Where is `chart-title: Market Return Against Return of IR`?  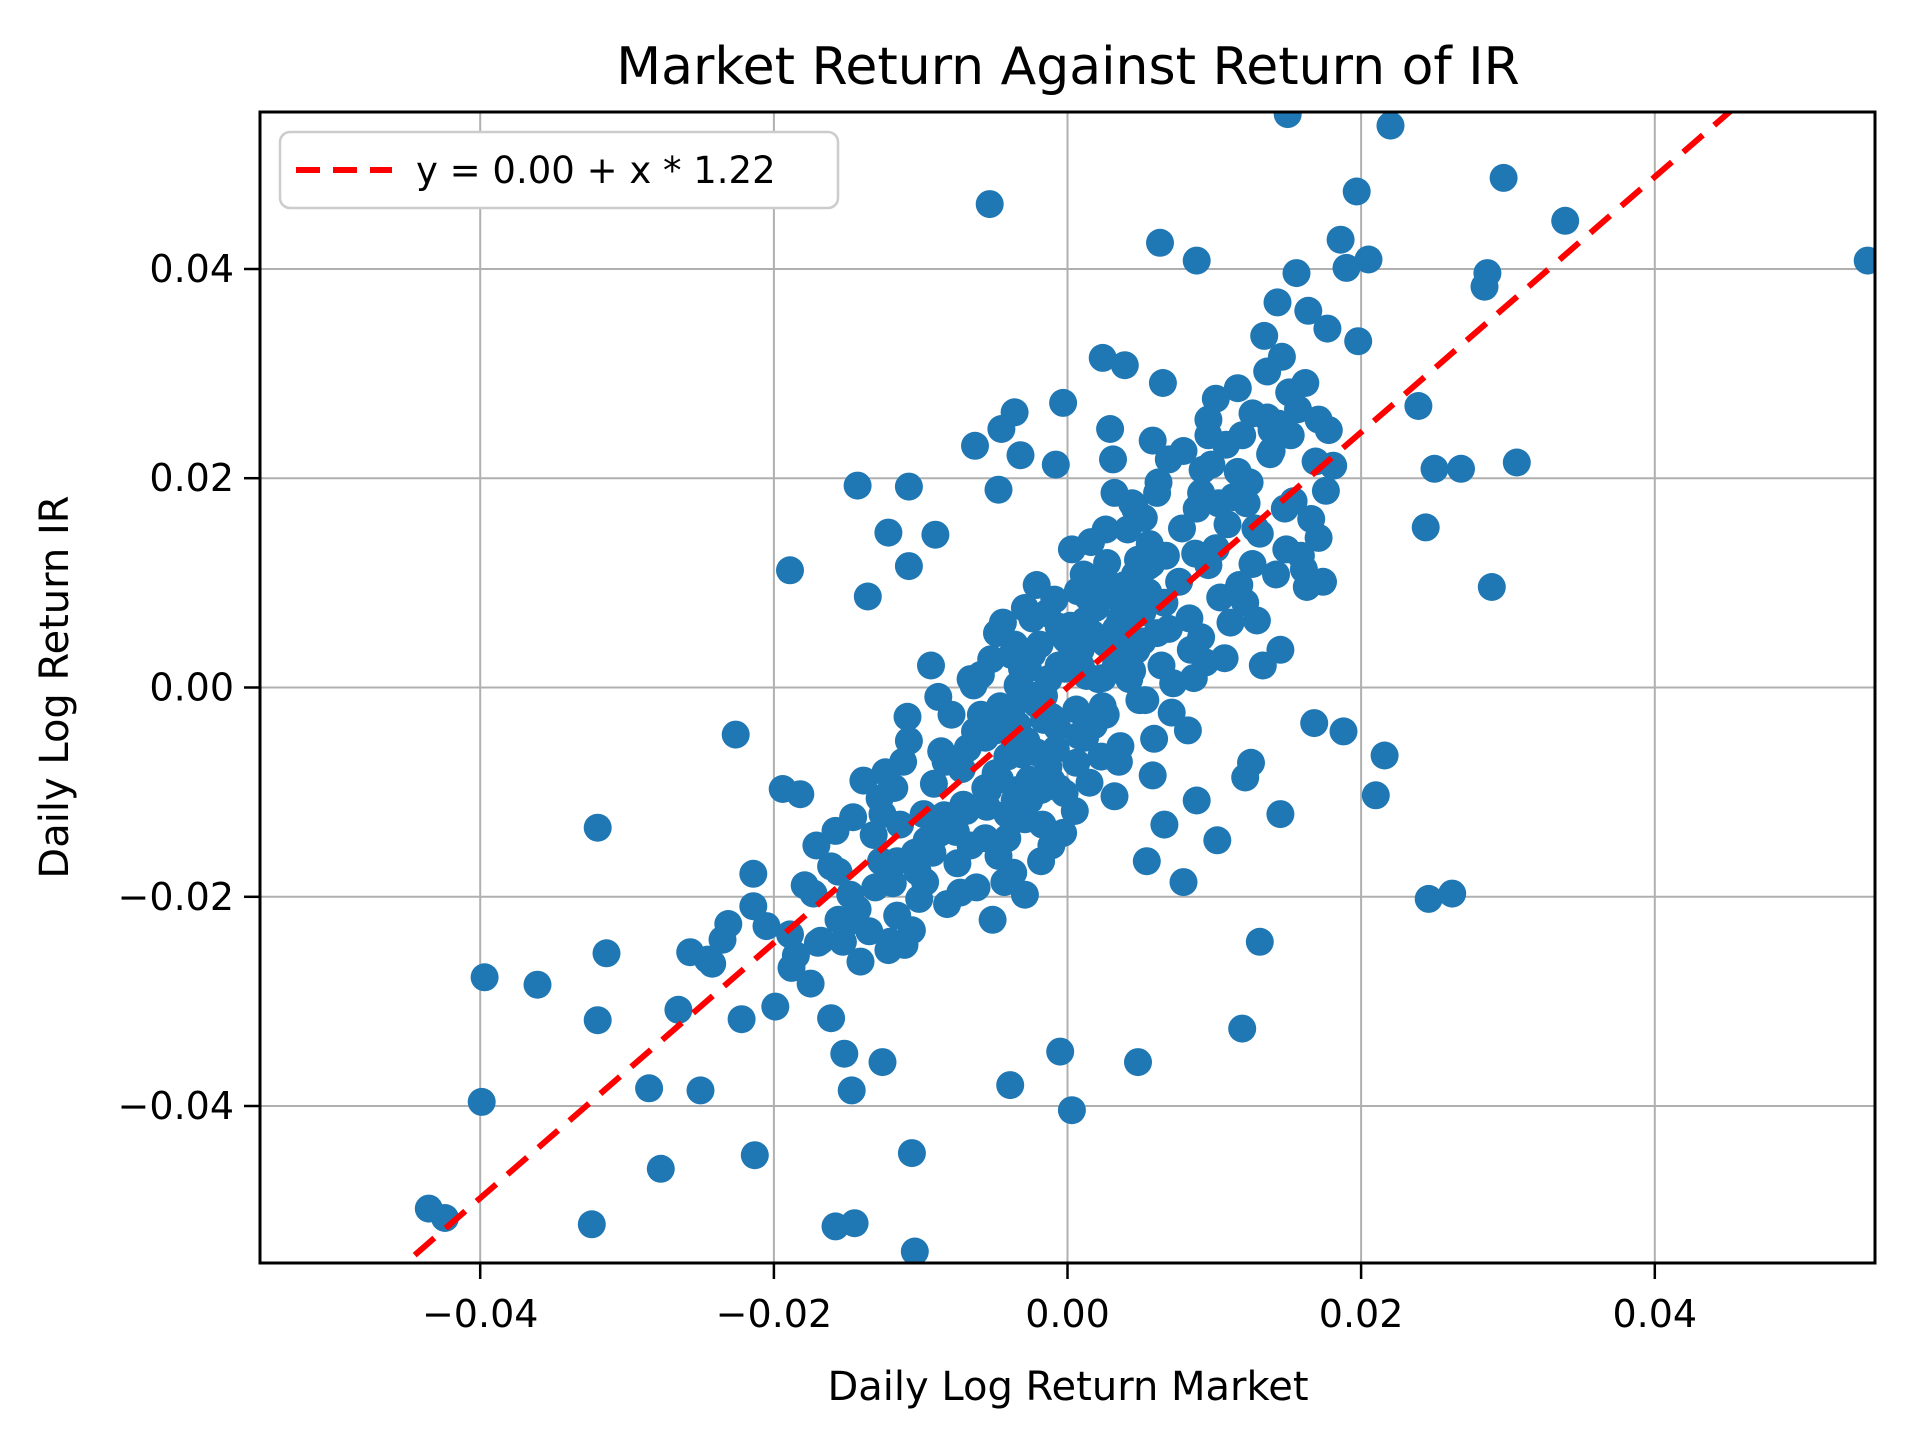
chart-title: Market Return Against Return of IR is located at coordinates (1067, 67).